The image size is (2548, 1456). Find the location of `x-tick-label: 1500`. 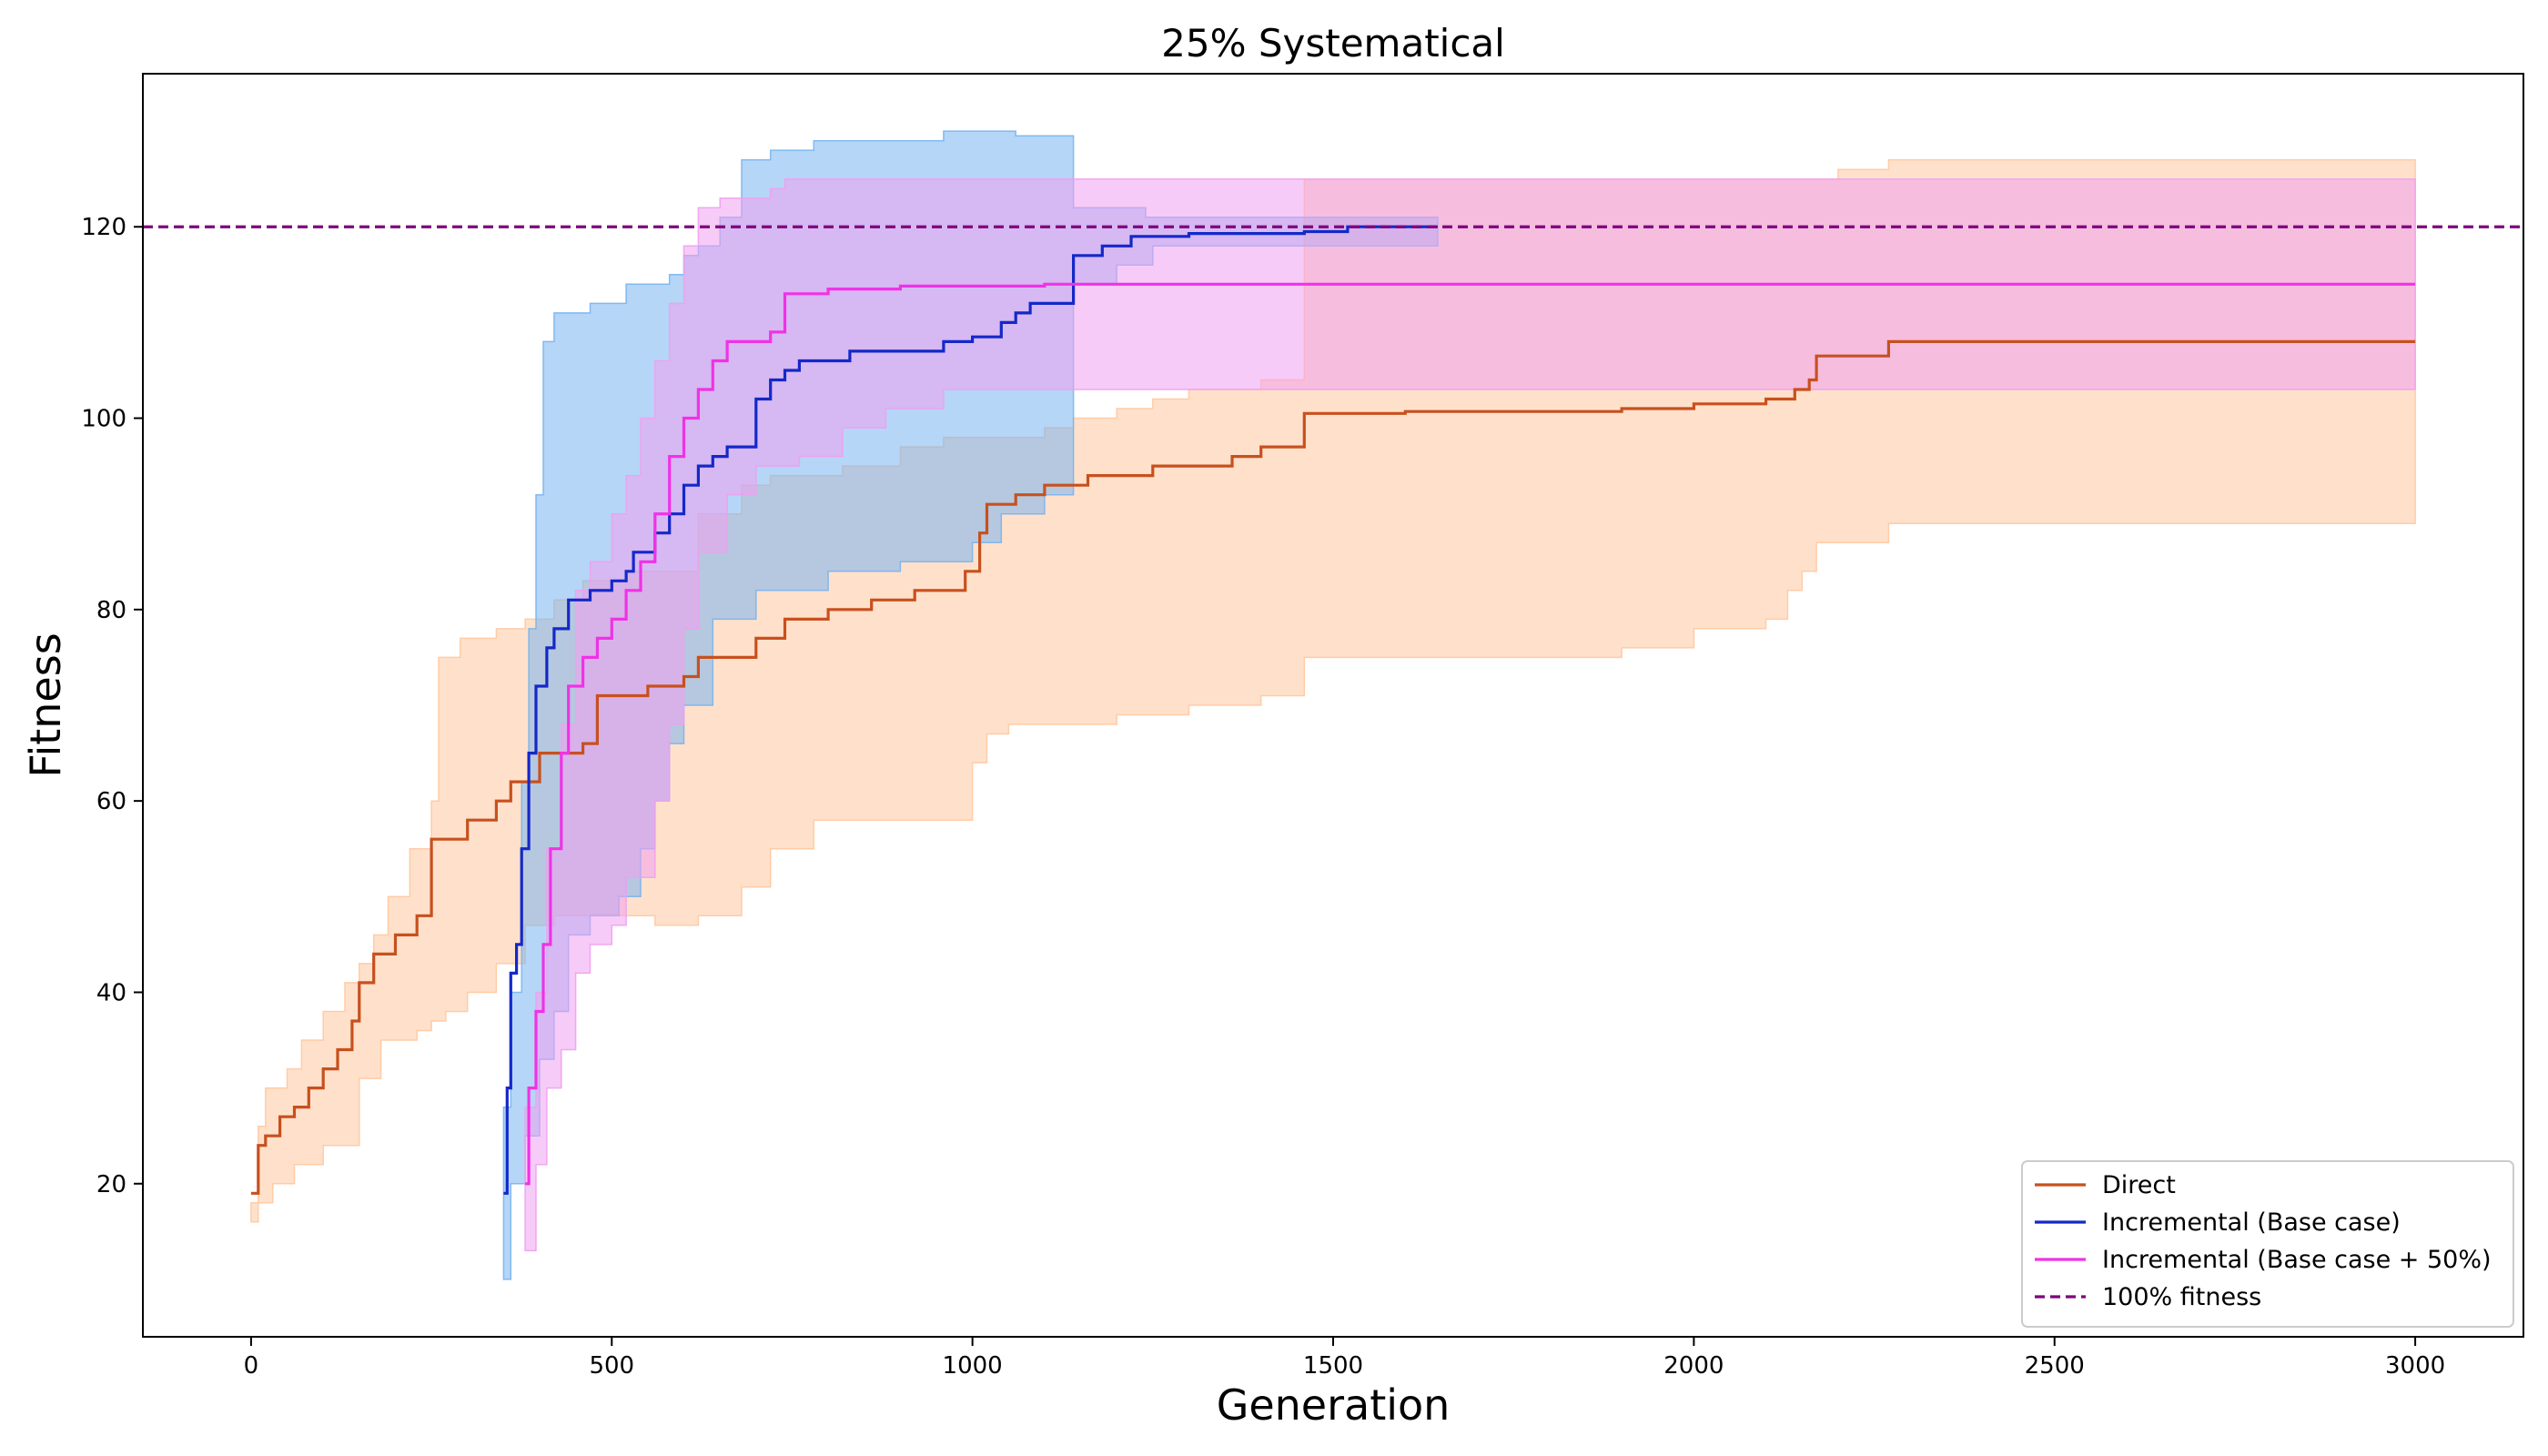

x-tick-label: 1500 is located at coordinates (1333, 1366).